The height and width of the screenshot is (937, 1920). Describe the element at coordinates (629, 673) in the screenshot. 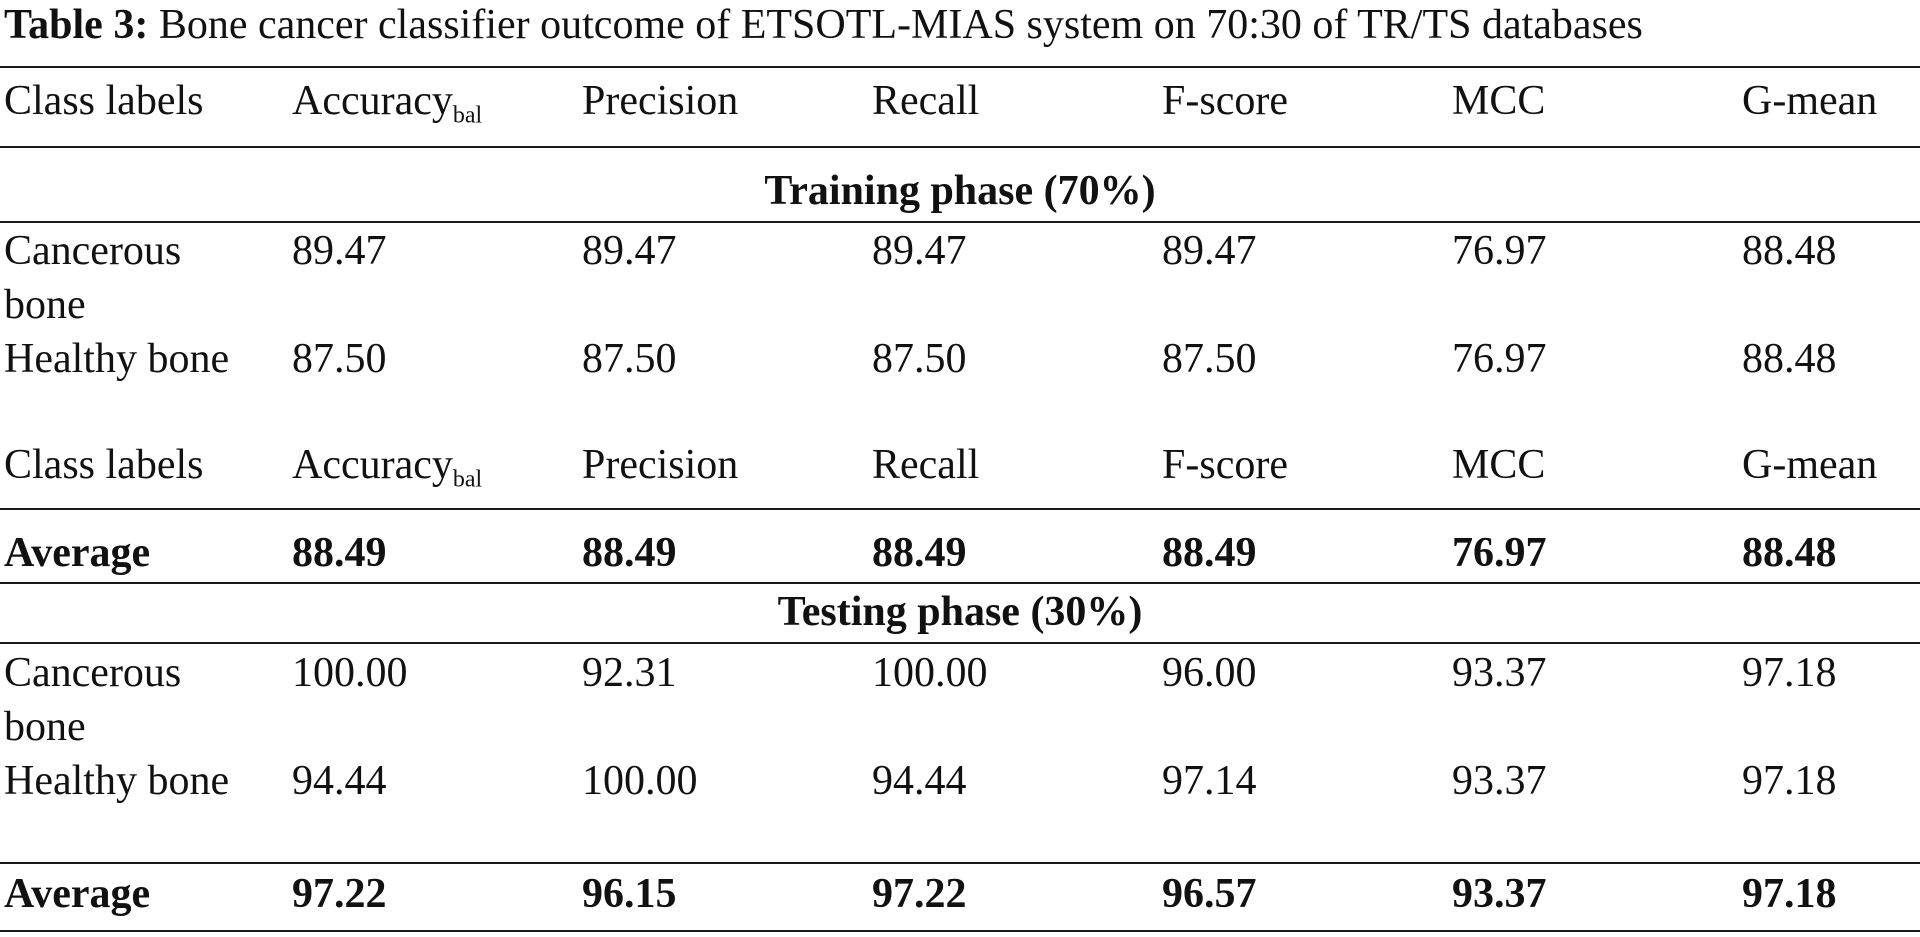

I see `cell-precision: 92.31` at that location.